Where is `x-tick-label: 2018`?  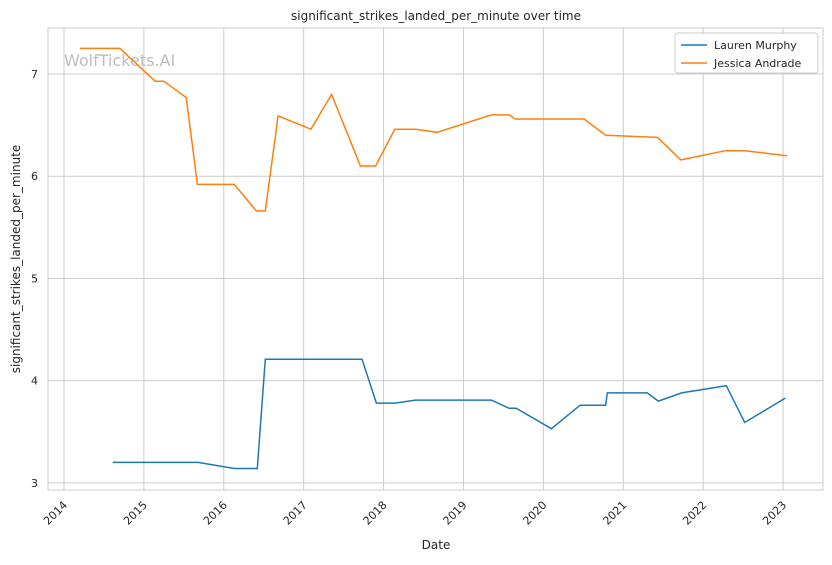 x-tick-label: 2018 is located at coordinates (375, 513).